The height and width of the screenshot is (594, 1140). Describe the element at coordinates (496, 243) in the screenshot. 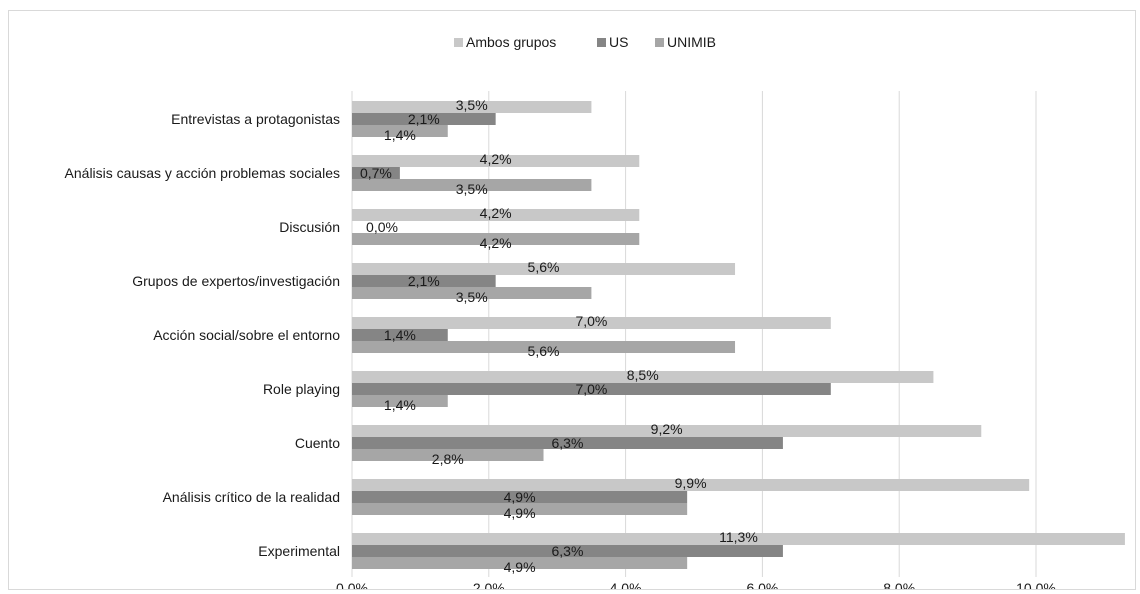

I see `data-label-unimib: 4,2%` at that location.